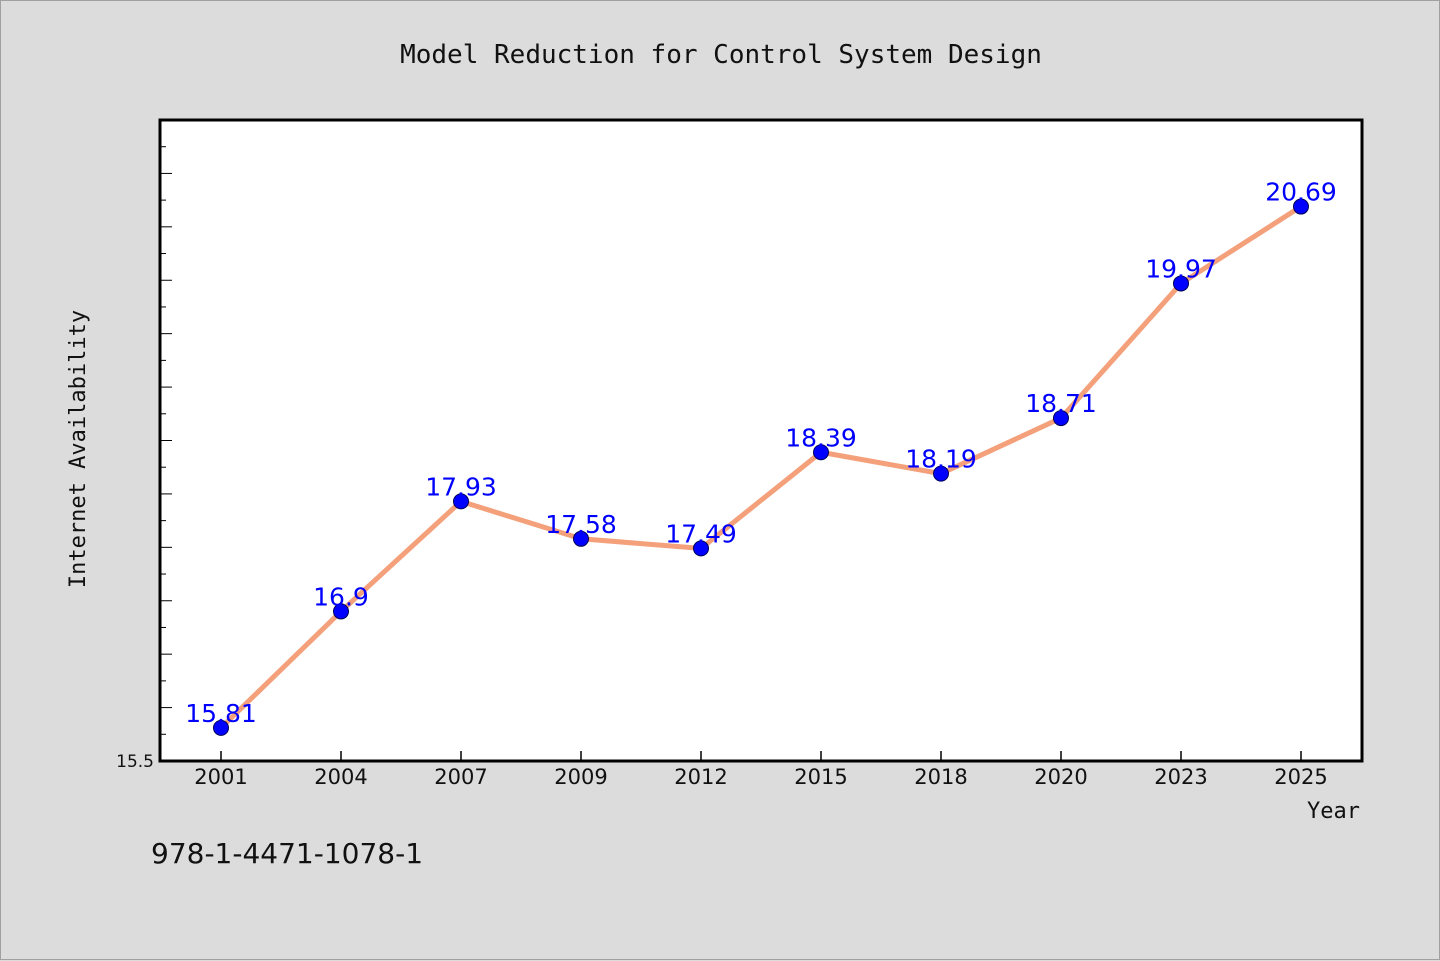 Image resolution: width=1440 pixels, height=961 pixels. What do you see at coordinates (1300, 777) in the screenshot?
I see `x-tick-label: 2025` at bounding box center [1300, 777].